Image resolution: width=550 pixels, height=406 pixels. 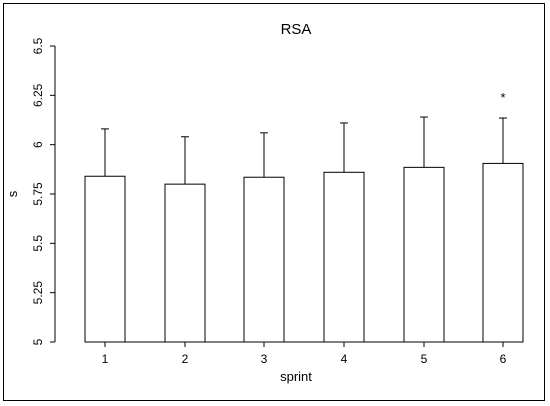 I want to click on y-tick-label: 6.25, so click(x=38, y=95).